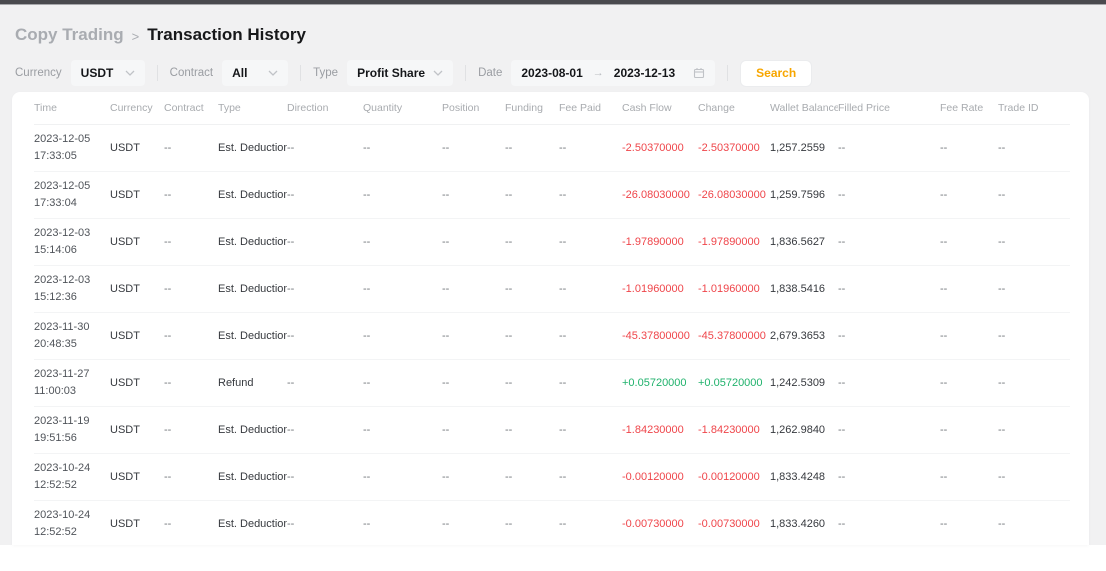 The height and width of the screenshot is (571, 1106). I want to click on date-end-value: 2023-12-13, so click(644, 73).